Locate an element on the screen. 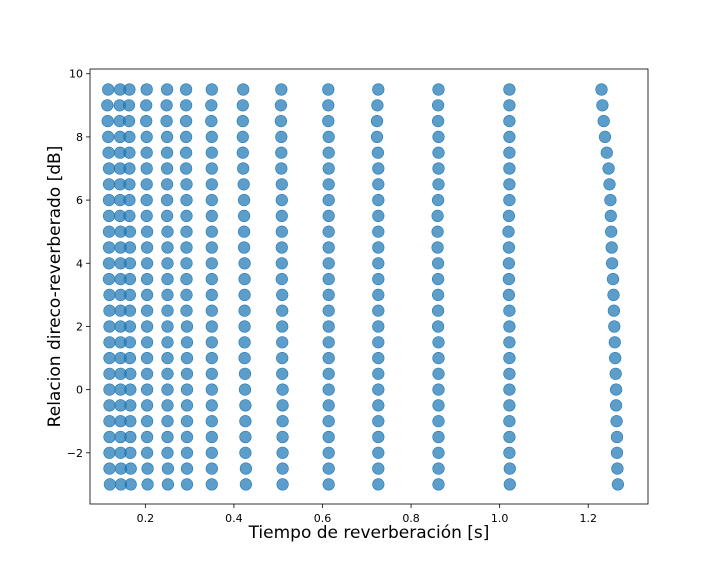 Image resolution: width=720 pixels, height=576 pixels. y-tick-label: 4 is located at coordinates (79, 263).